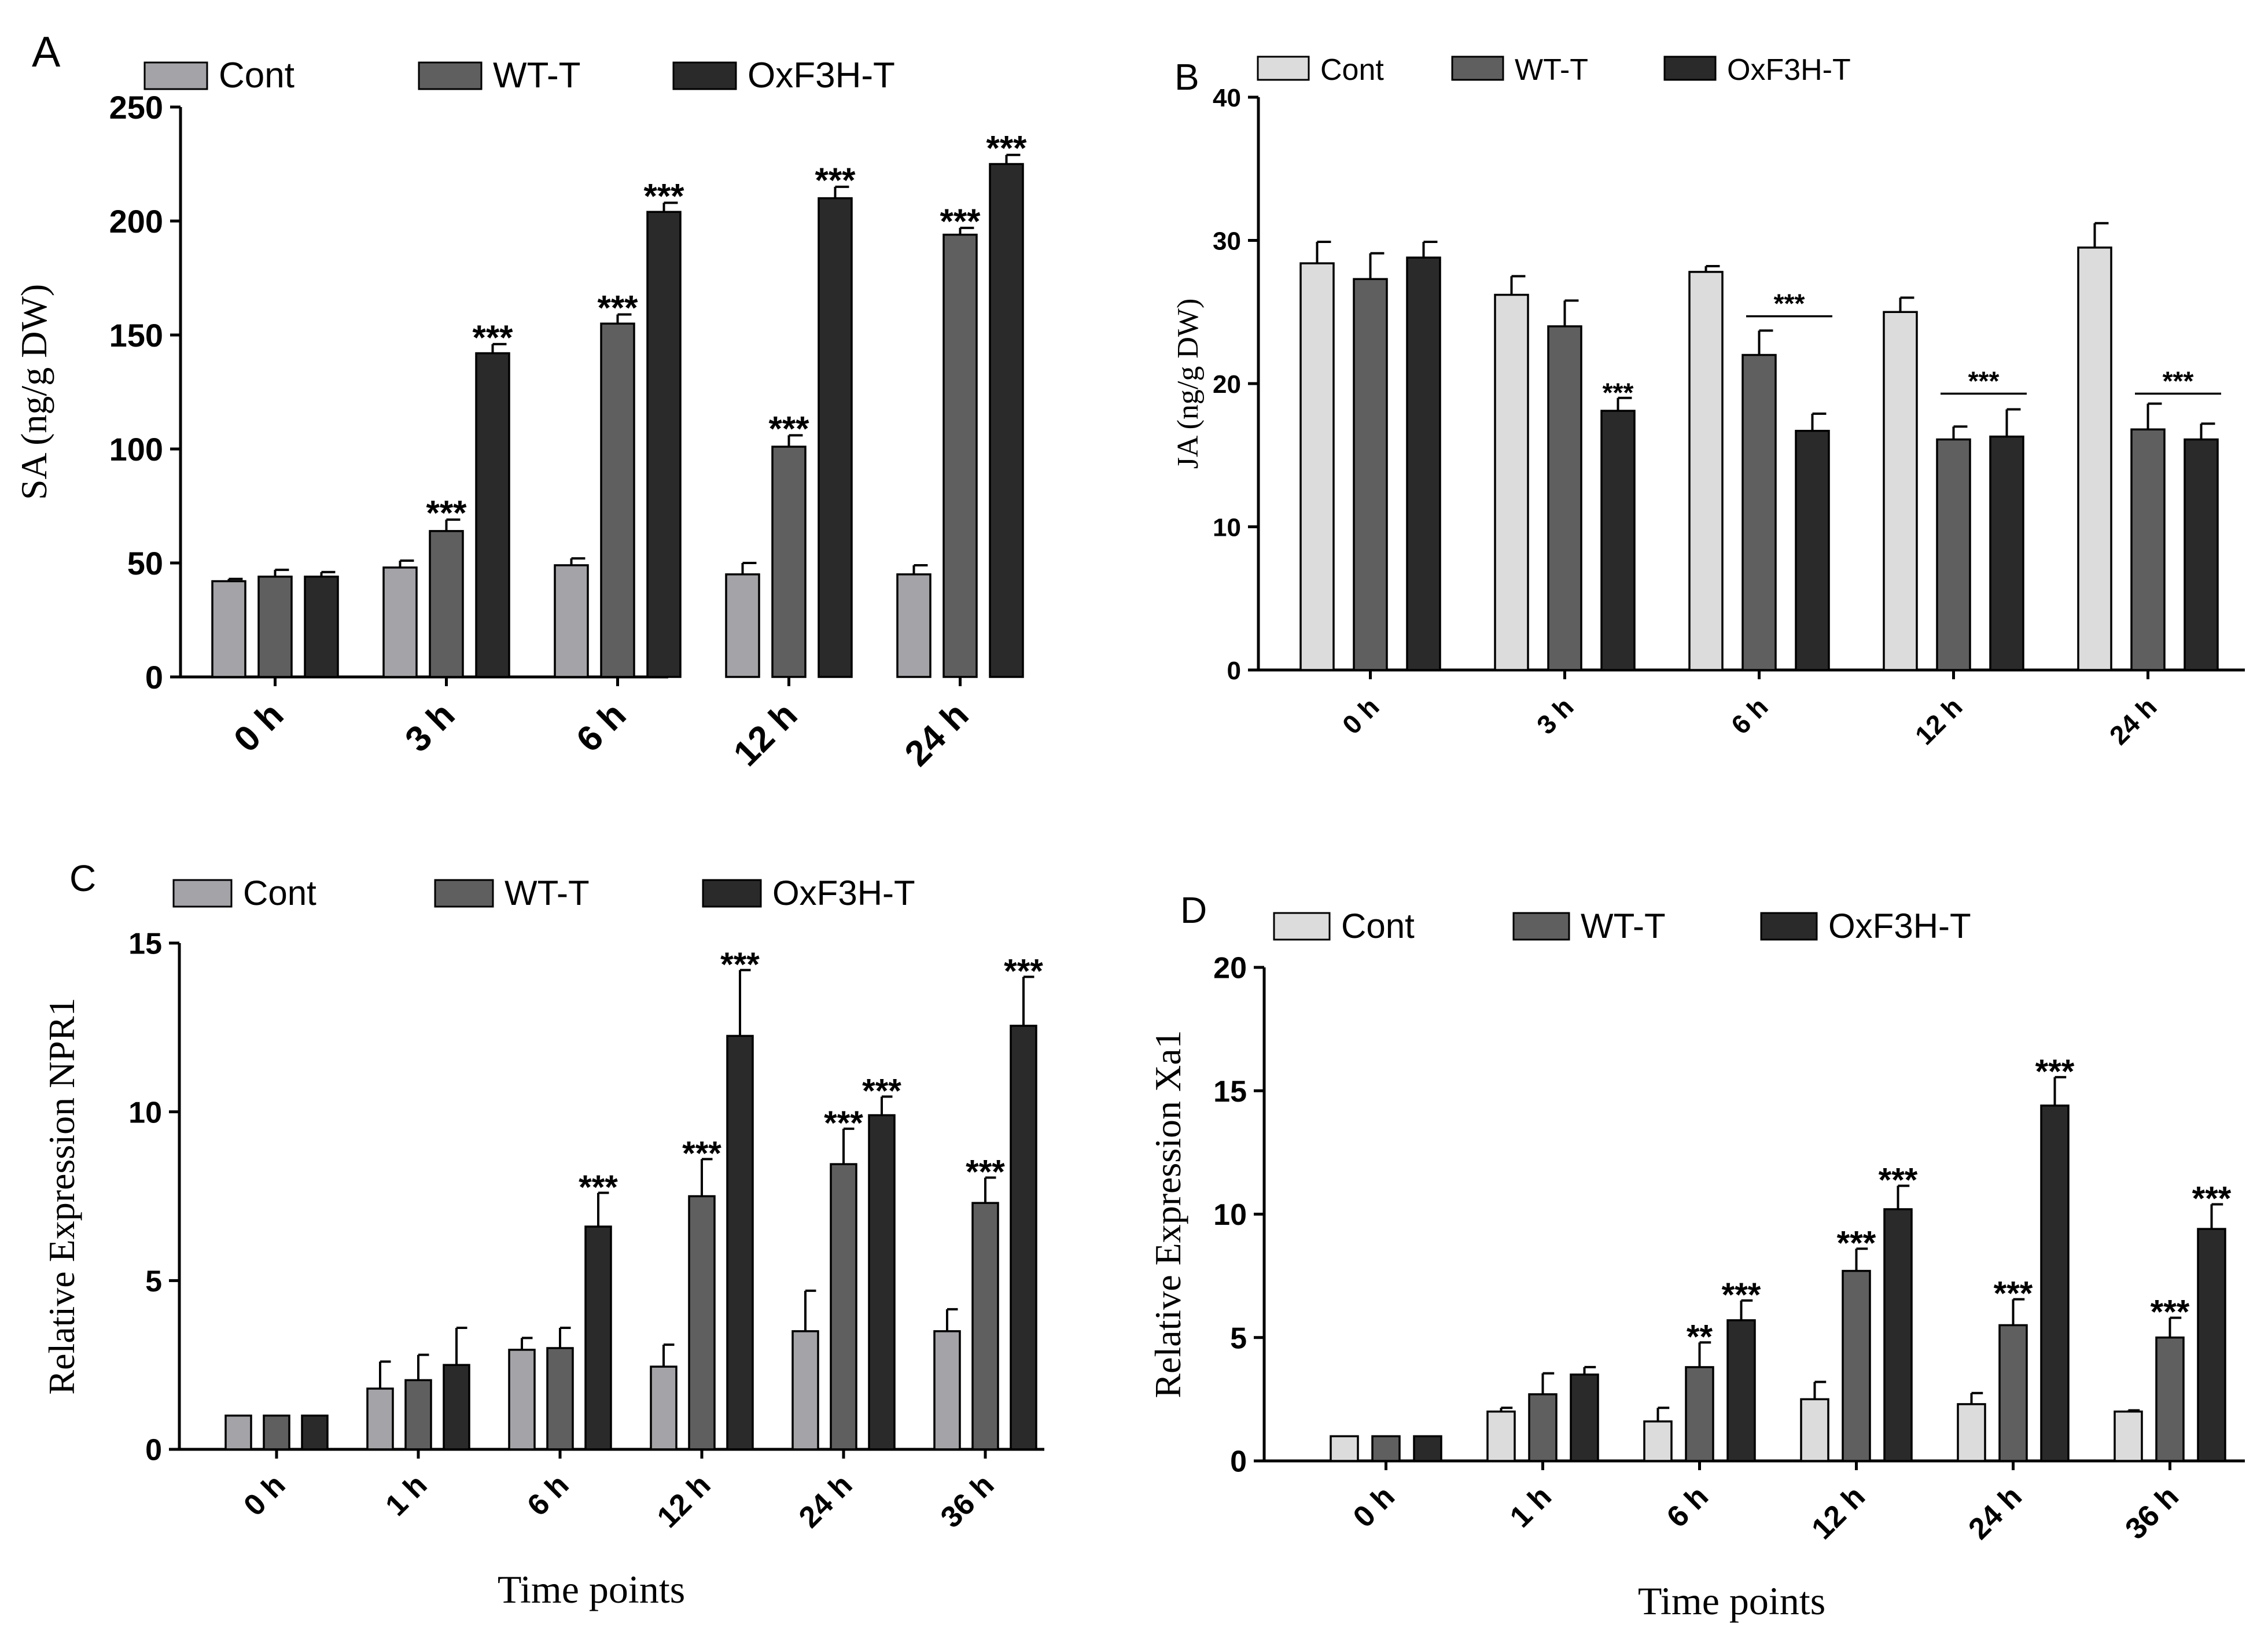  What do you see at coordinates (1700, 1337) in the screenshot?
I see `significance-label: **` at bounding box center [1700, 1337].